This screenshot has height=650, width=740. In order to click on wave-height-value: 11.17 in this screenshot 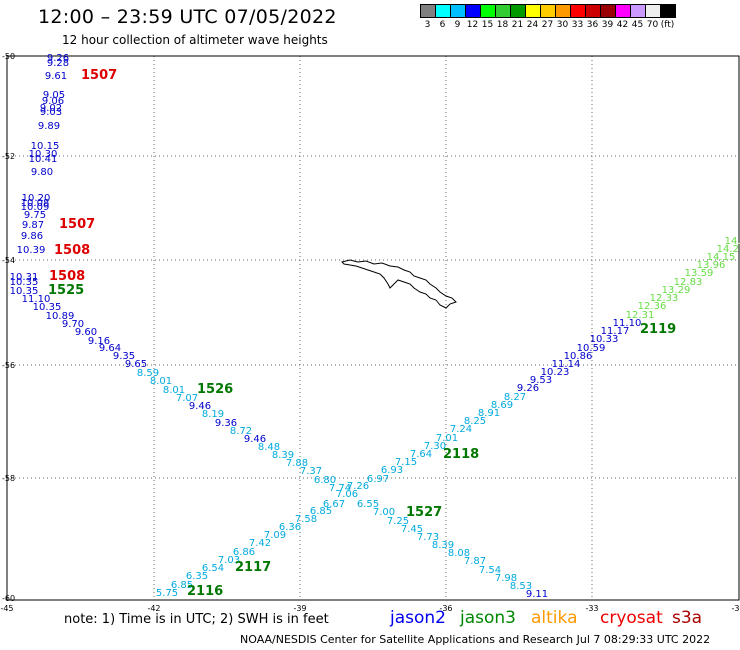, I will do `click(615, 331)`.